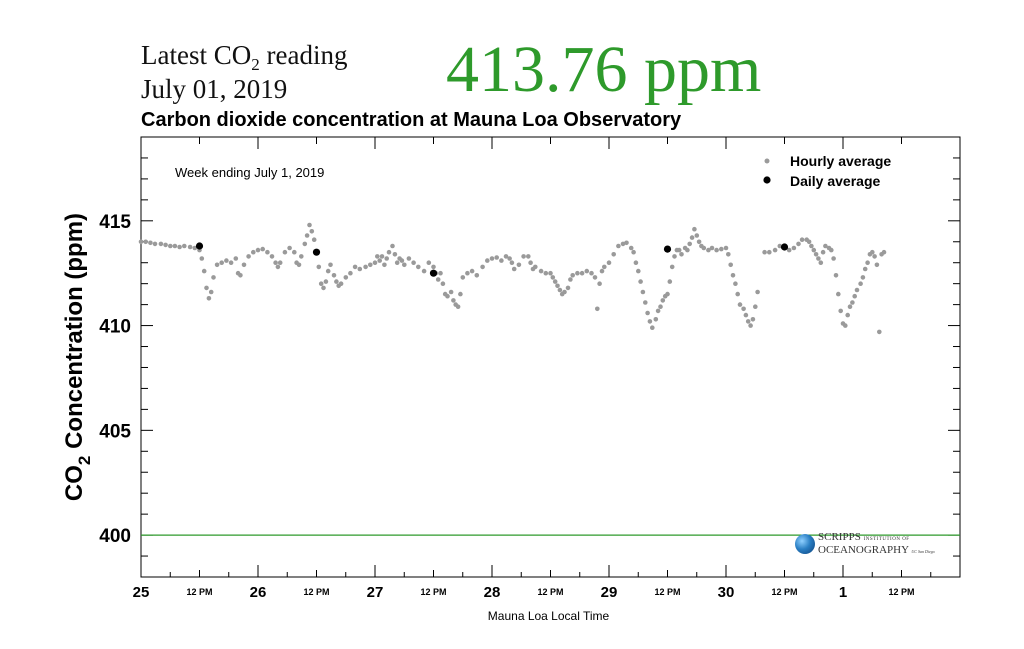 The height and width of the screenshot is (649, 1024). Describe the element at coordinates (863, 549) in the screenshot. I see `logo-line2: OCEANOGRAPHY` at that location.